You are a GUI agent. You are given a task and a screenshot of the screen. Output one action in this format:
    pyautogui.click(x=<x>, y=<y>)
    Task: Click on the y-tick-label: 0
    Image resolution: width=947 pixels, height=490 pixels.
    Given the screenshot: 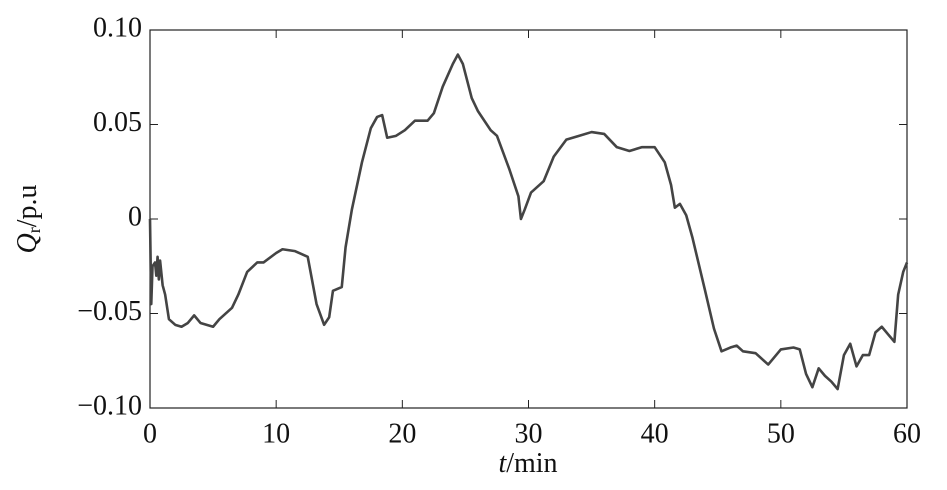 What is the action you would take?
    pyautogui.click(x=135, y=216)
    